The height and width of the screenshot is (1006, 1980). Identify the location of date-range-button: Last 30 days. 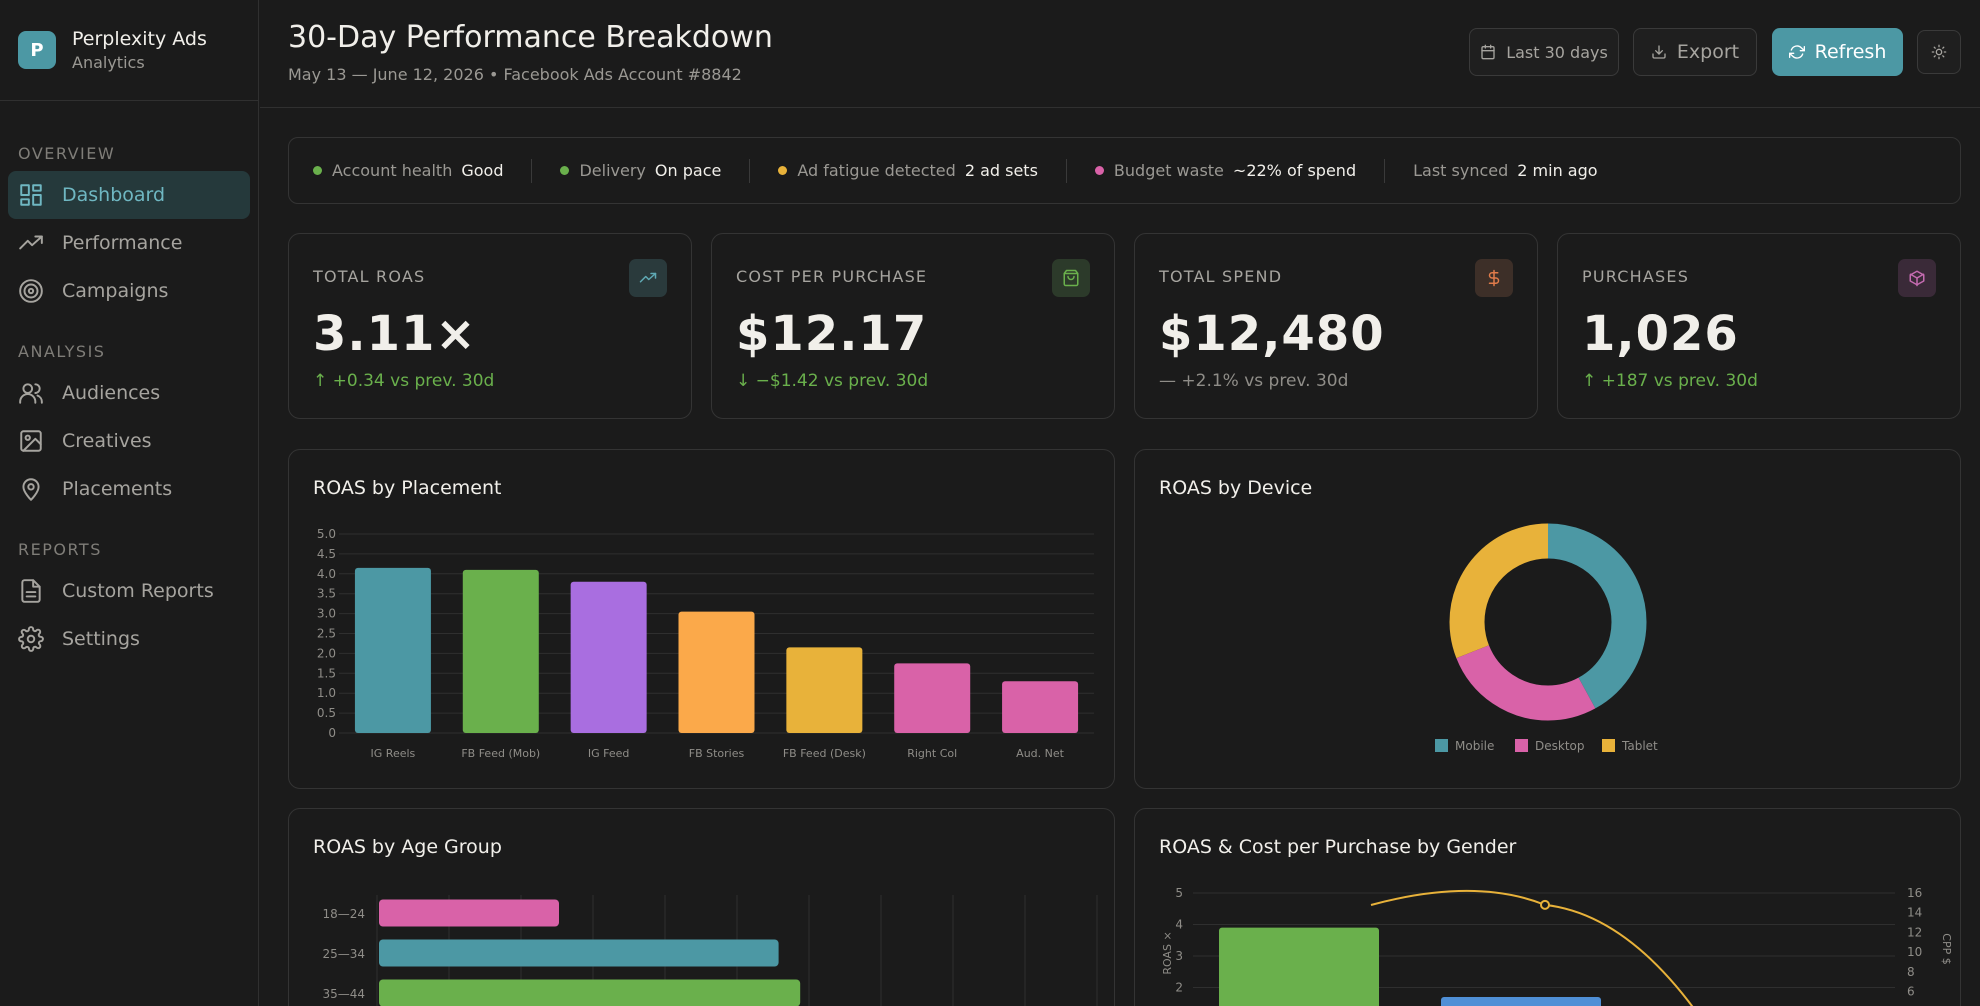
(1544, 52).